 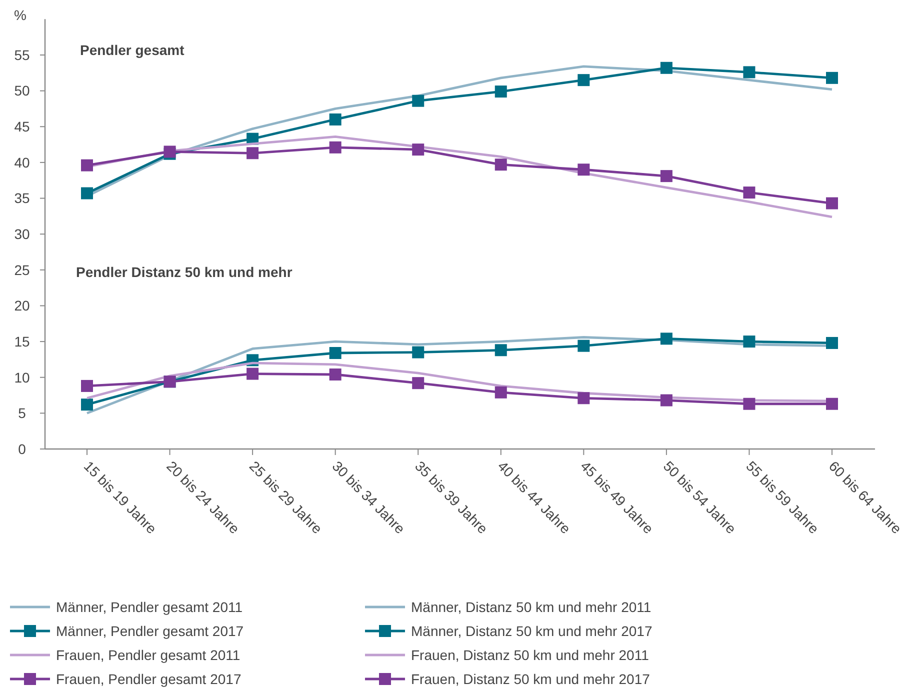 I want to click on y-tick-label: 15, so click(x=22, y=341).